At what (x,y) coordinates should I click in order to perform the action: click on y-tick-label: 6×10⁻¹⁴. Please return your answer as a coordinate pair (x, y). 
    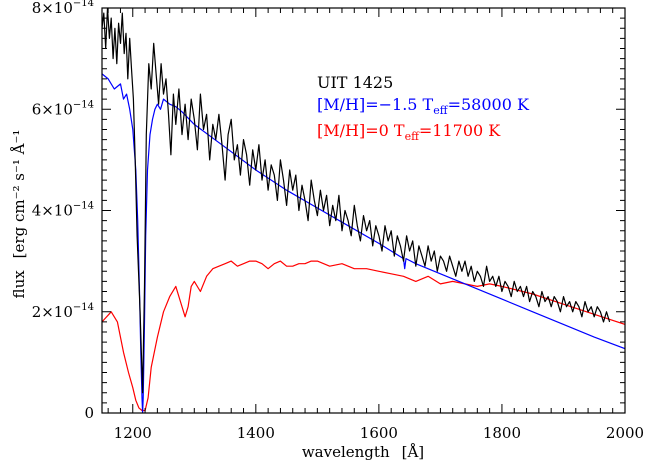
    Looking at the image, I should click on (63, 108).